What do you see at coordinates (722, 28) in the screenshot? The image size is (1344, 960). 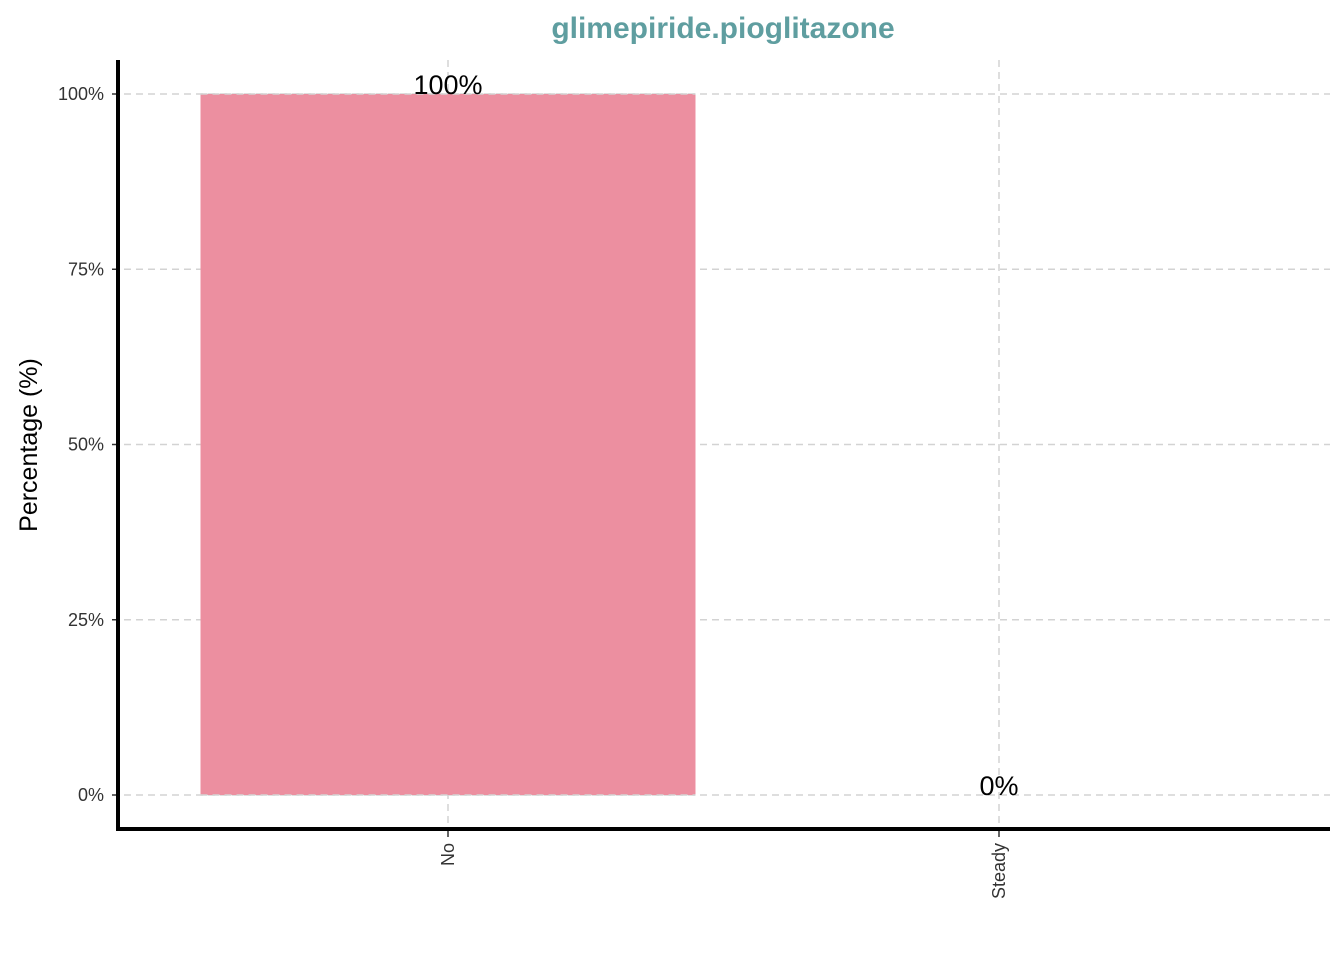 I see `chart-title: glimepiride.pioglitazone` at bounding box center [722, 28].